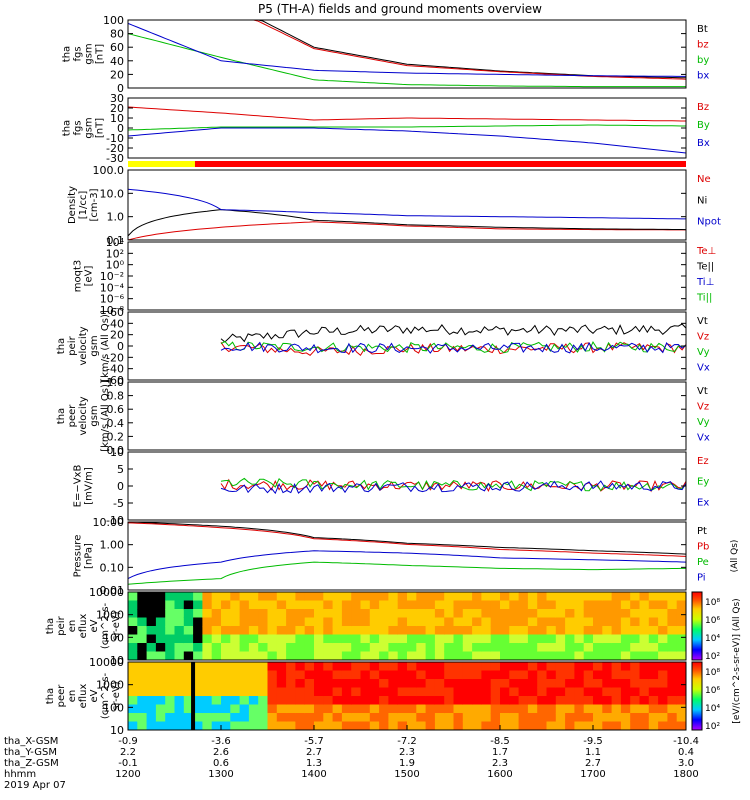 This screenshot has height=800, width=750. What do you see at coordinates (703, 547) in the screenshot?
I see `legend-entry: Pb` at bounding box center [703, 547].